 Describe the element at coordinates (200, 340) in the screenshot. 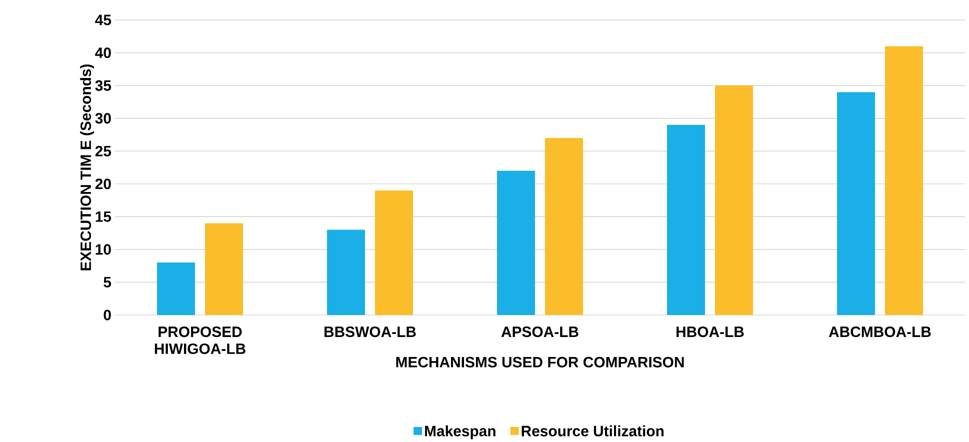

I see `x-tick-label: PROPOSED HIWIGOA-LB` at that location.